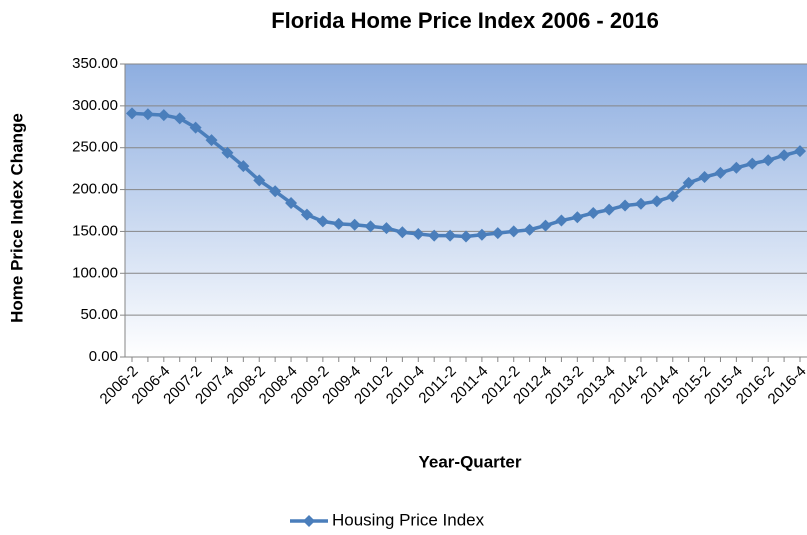 The height and width of the screenshot is (535, 807). Describe the element at coordinates (95, 272) in the screenshot. I see `y-tick-label: 100.00` at that location.